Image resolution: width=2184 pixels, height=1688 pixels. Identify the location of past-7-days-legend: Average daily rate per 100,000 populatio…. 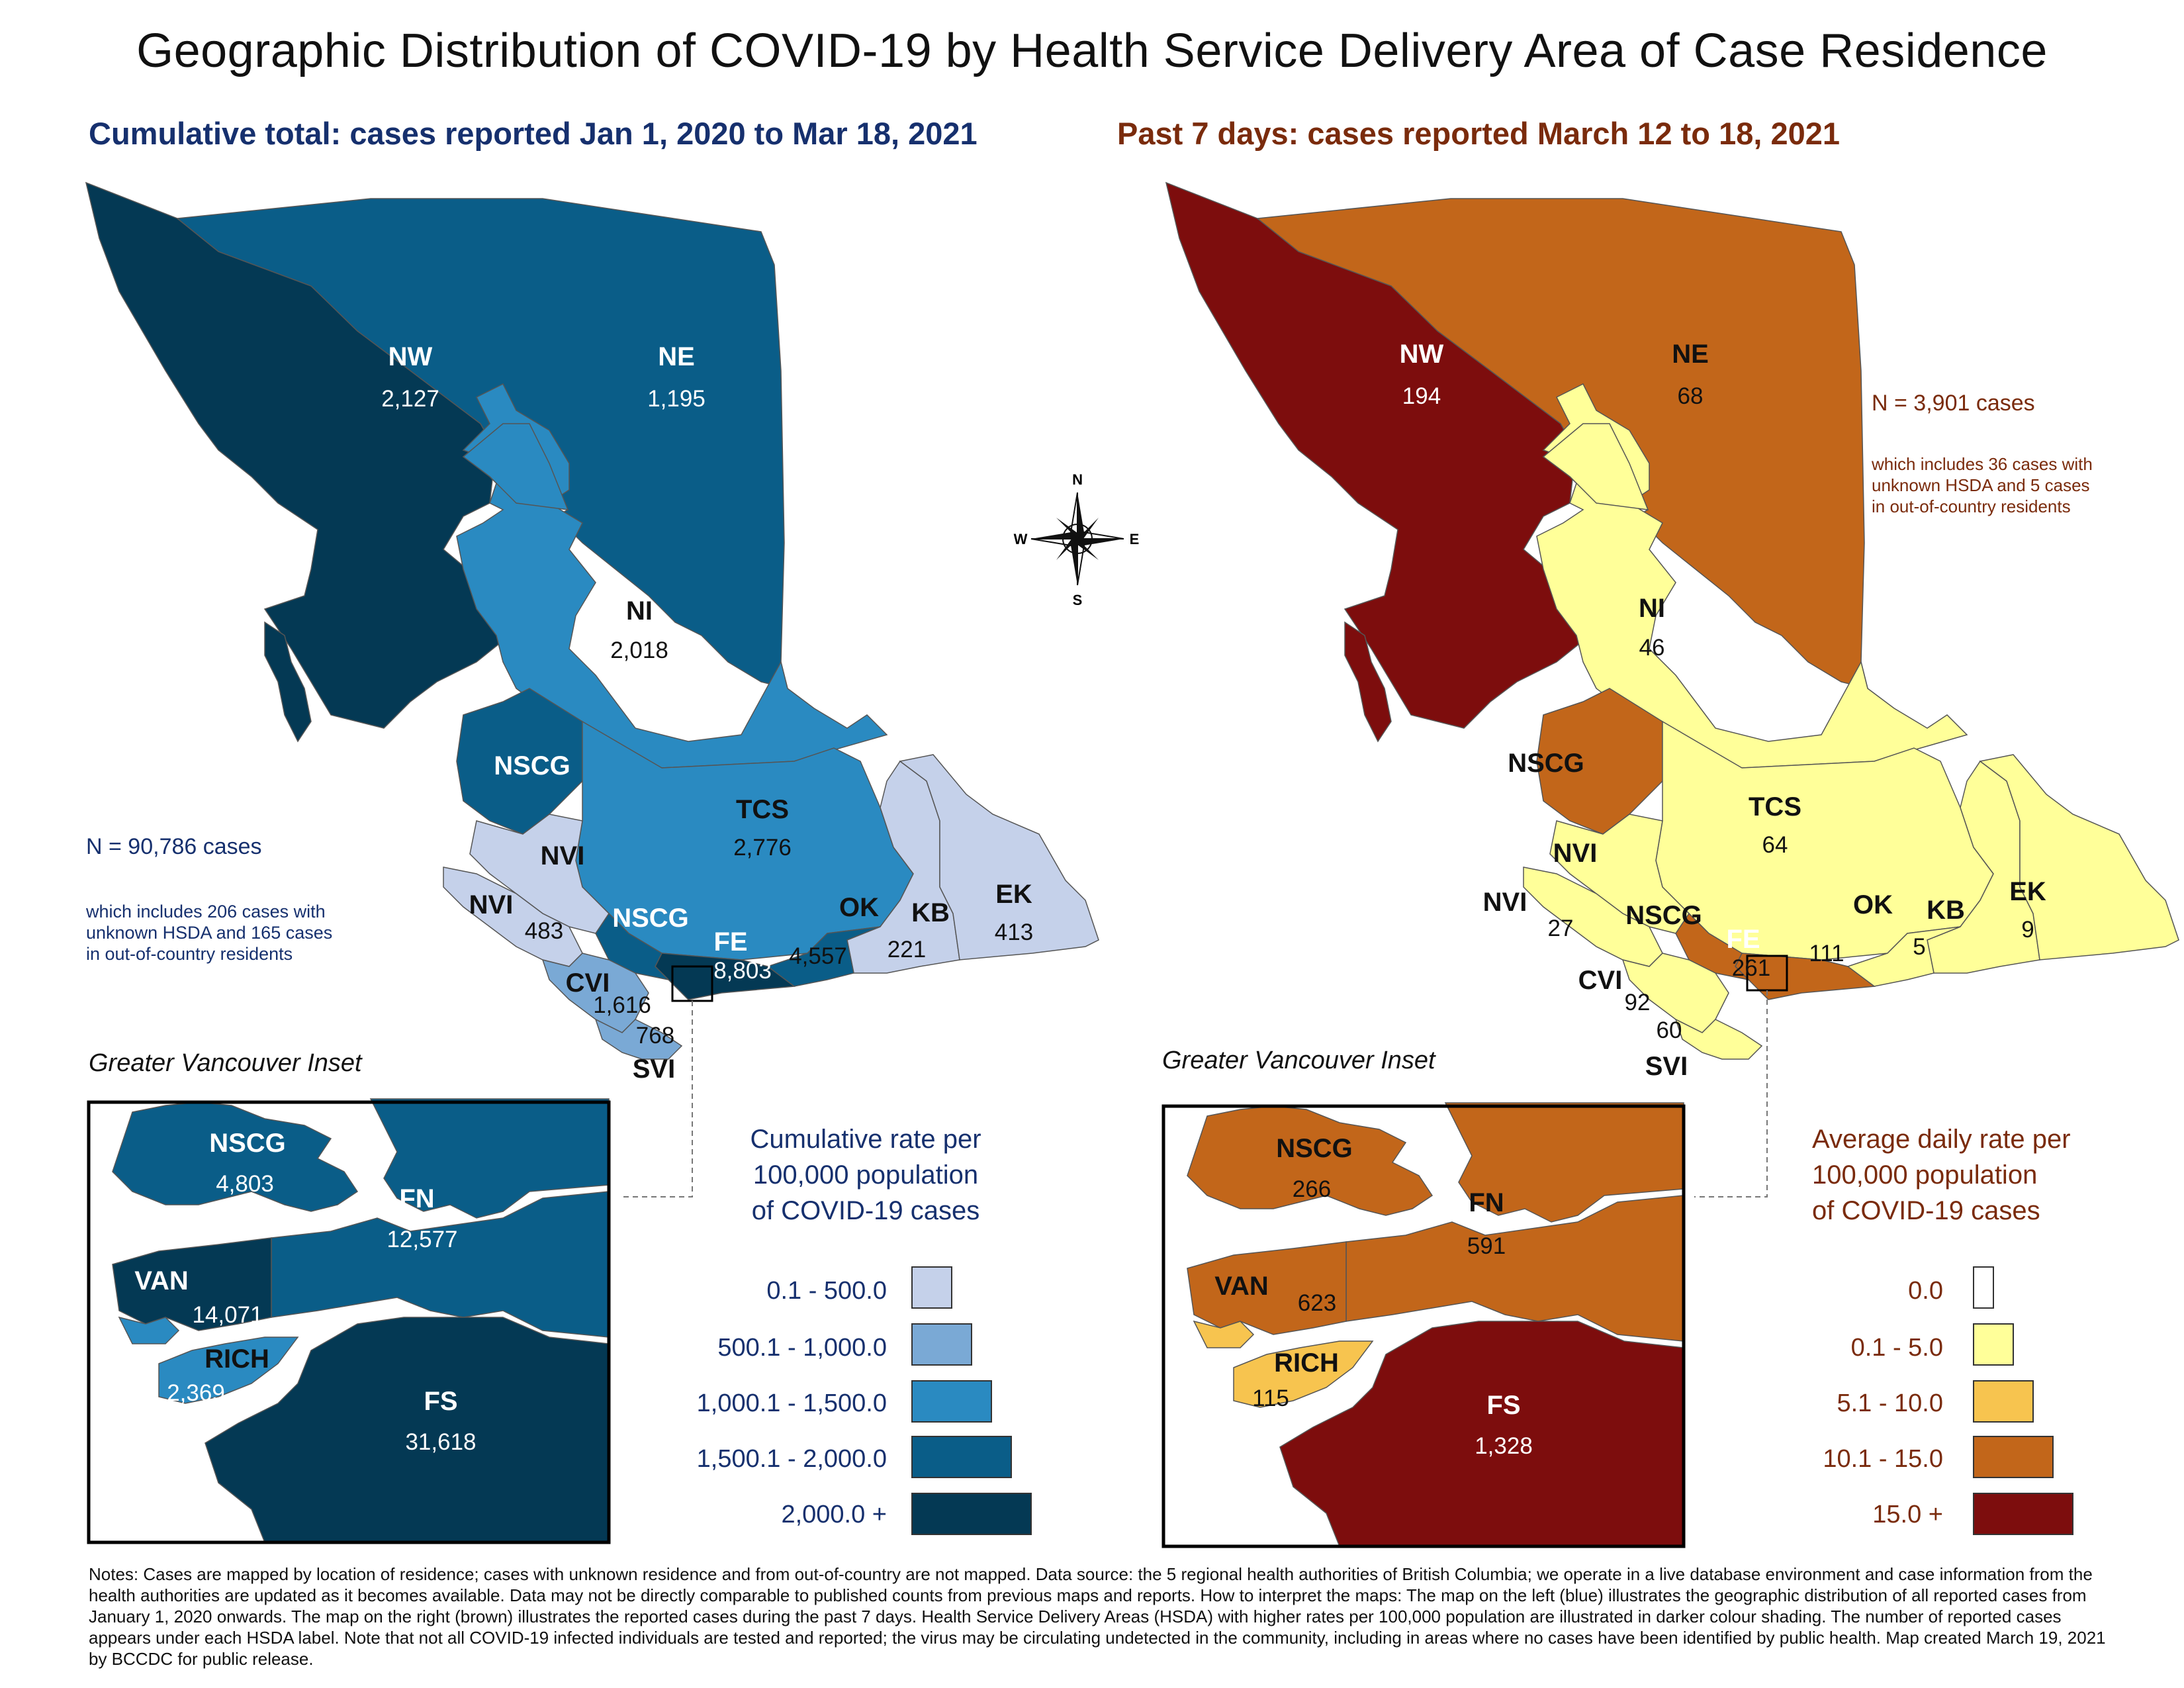
(1942, 1330).